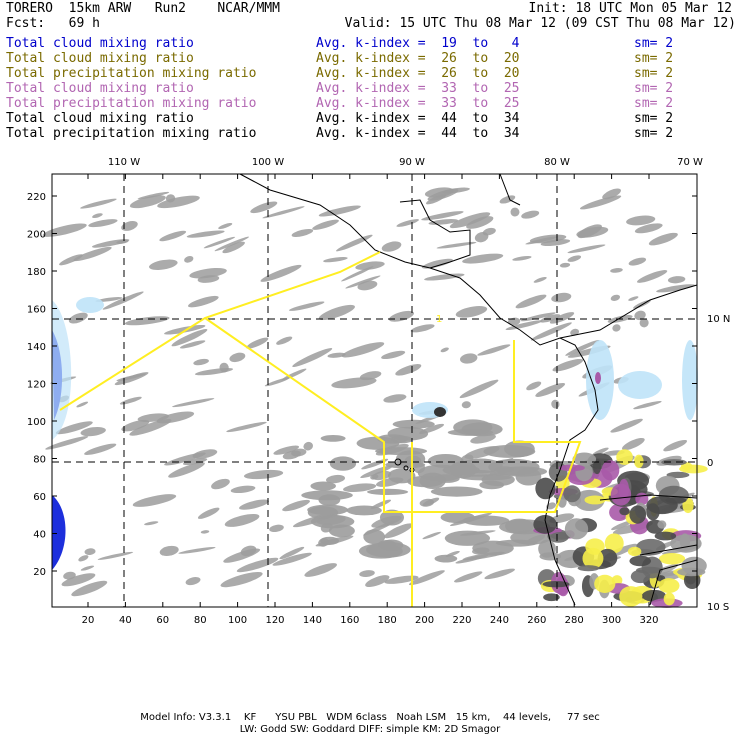 This screenshot has height=740, width=740. I want to click on coast-segment, so click(510, 189).